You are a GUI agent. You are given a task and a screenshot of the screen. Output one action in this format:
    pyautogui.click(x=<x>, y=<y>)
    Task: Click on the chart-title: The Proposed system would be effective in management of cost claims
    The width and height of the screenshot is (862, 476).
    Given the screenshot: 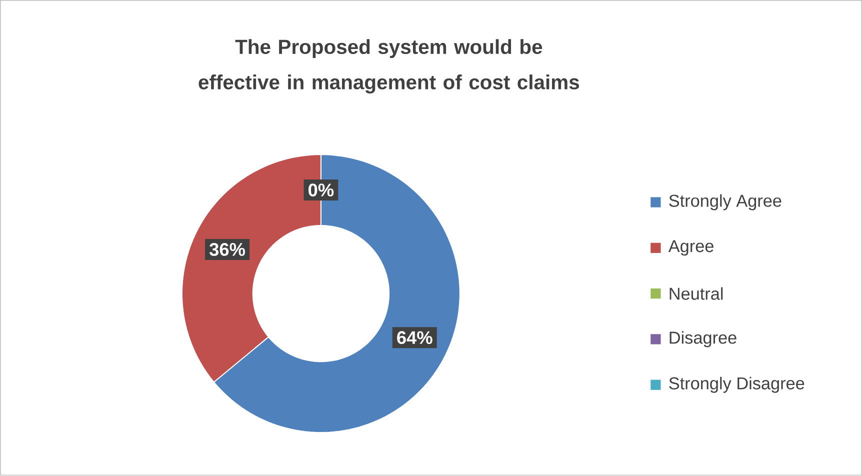 What is the action you would take?
    pyautogui.click(x=388, y=66)
    